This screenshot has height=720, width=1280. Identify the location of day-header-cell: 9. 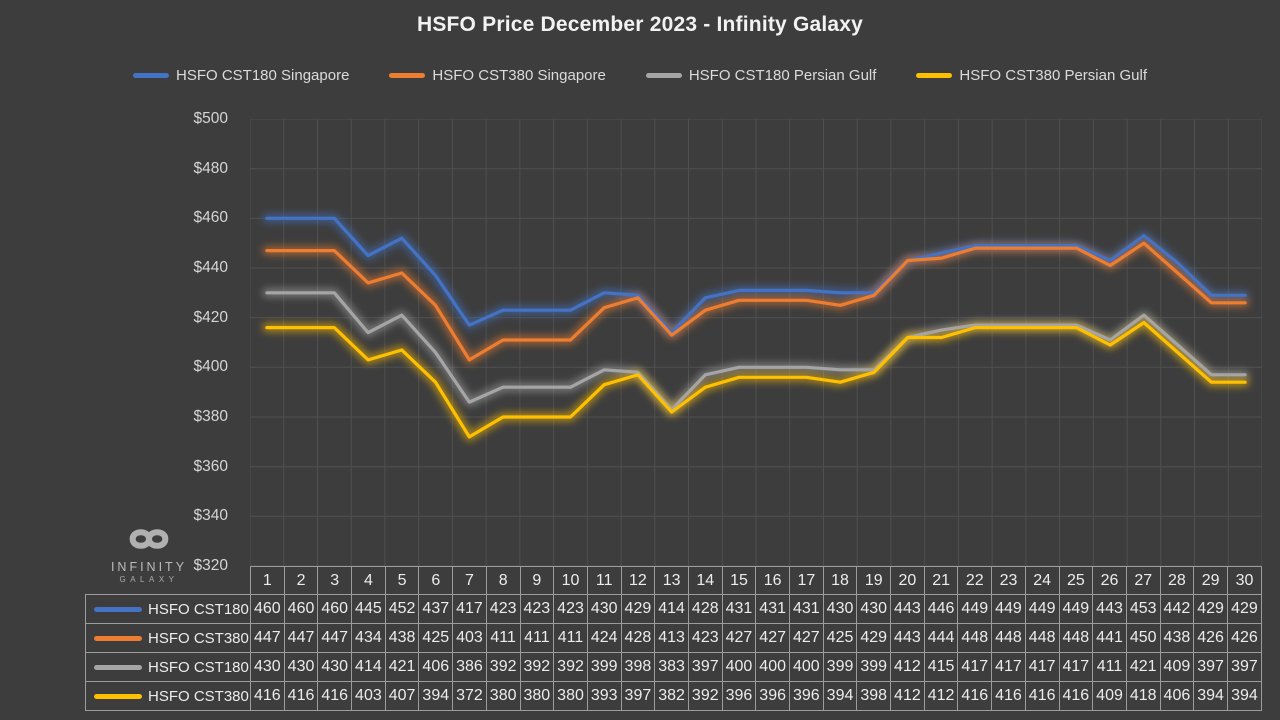
(537, 580).